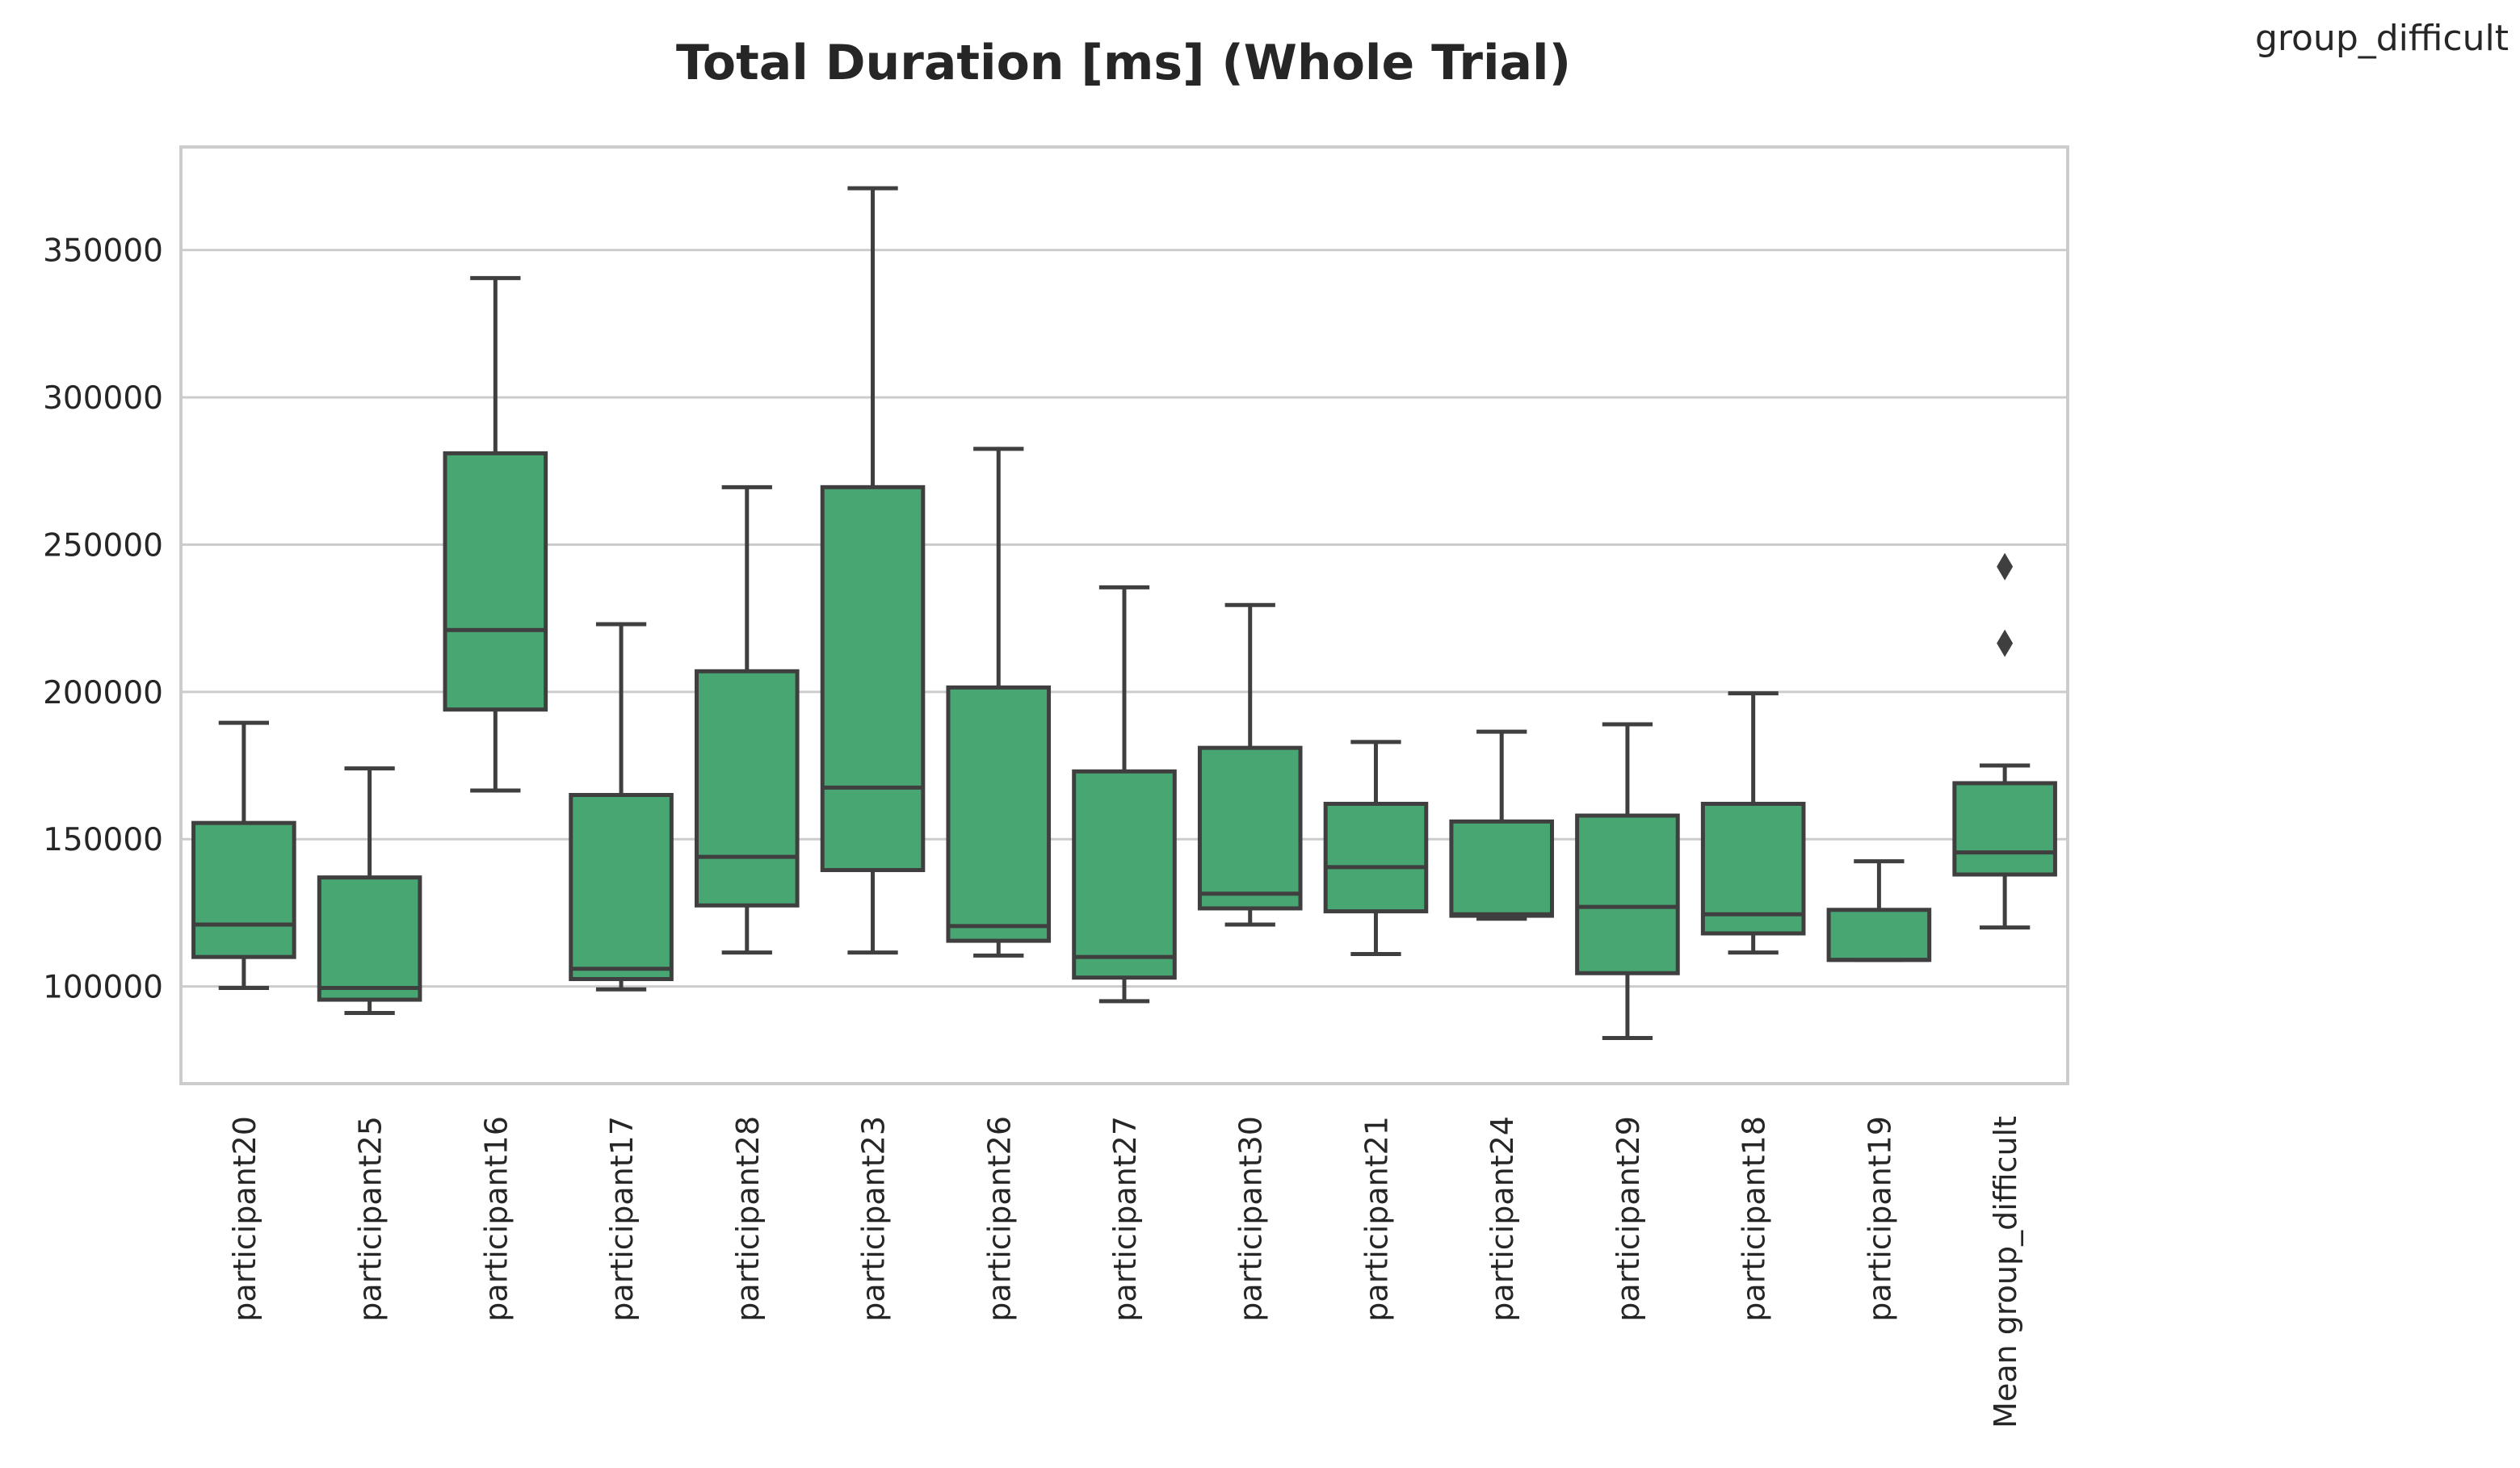  I want to click on x-tick-label: participant17, so click(622, 1219).